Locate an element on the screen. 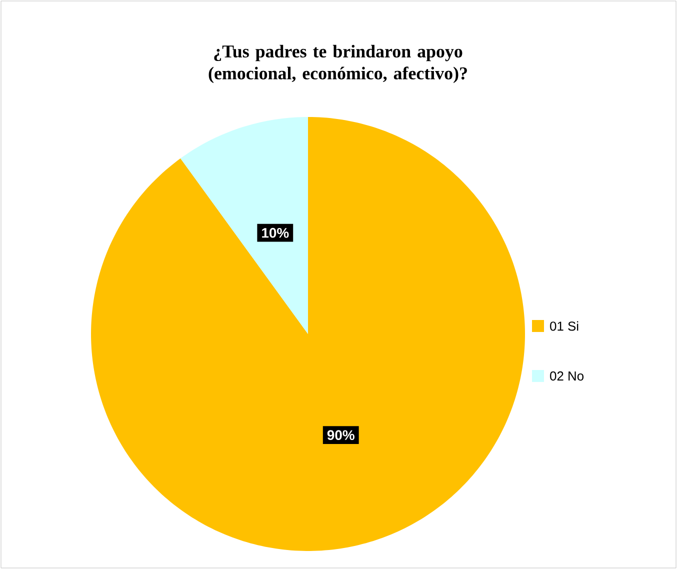 This screenshot has height=569, width=677. chart-title: ¿Tus padres te brindaron apoyo (emocional, económico, afectivo)? is located at coordinates (337, 64).